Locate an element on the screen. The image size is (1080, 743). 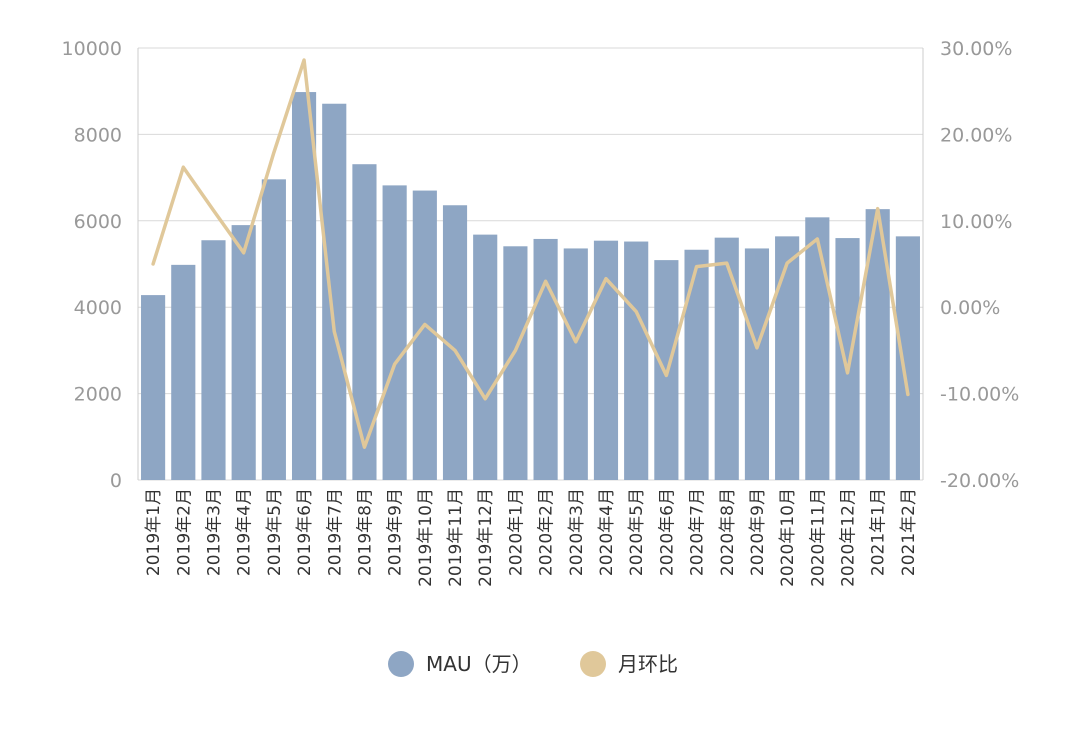
y-left-tick-label: 0 is located at coordinates (116, 481).